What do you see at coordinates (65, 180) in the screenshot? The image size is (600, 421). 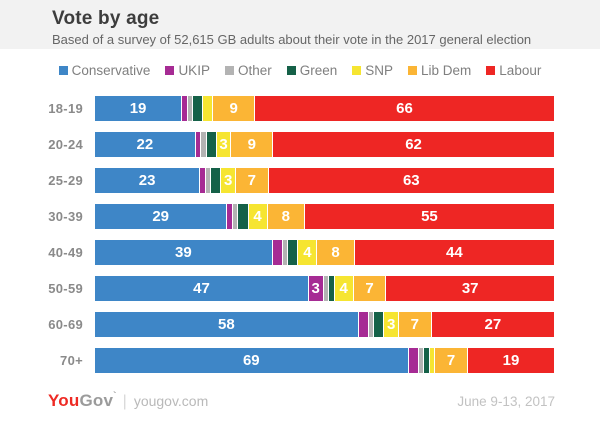 I see `category-label: 25-29` at bounding box center [65, 180].